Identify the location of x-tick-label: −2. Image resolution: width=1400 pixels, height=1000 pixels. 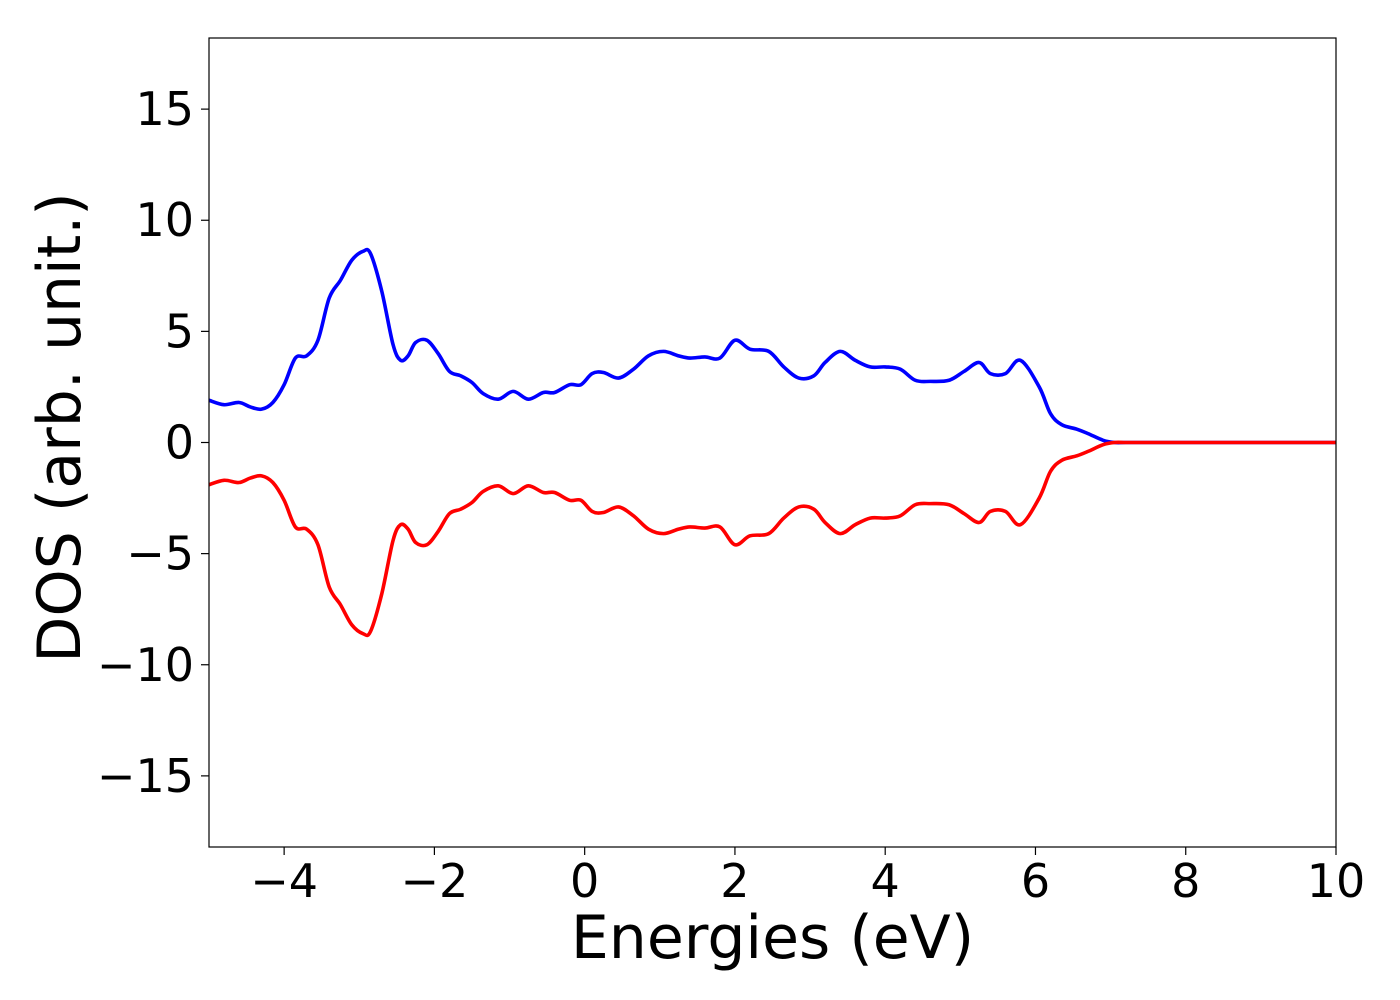
(434, 881).